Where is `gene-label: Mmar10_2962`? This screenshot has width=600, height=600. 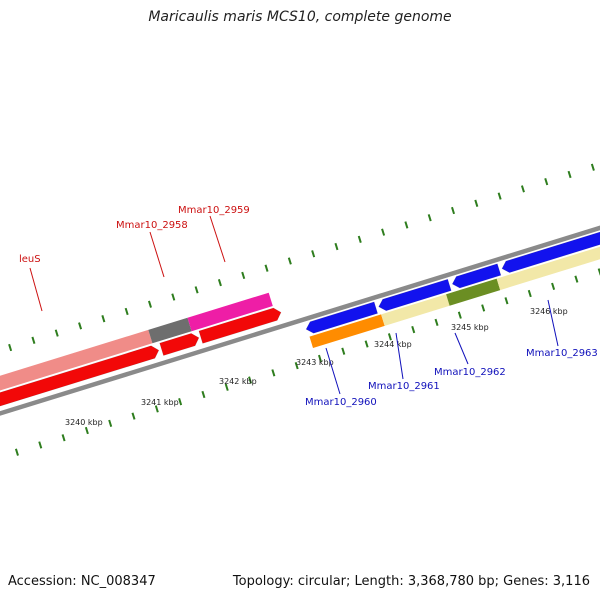
gene-label: Mmar10_2962 is located at coordinates (470, 372).